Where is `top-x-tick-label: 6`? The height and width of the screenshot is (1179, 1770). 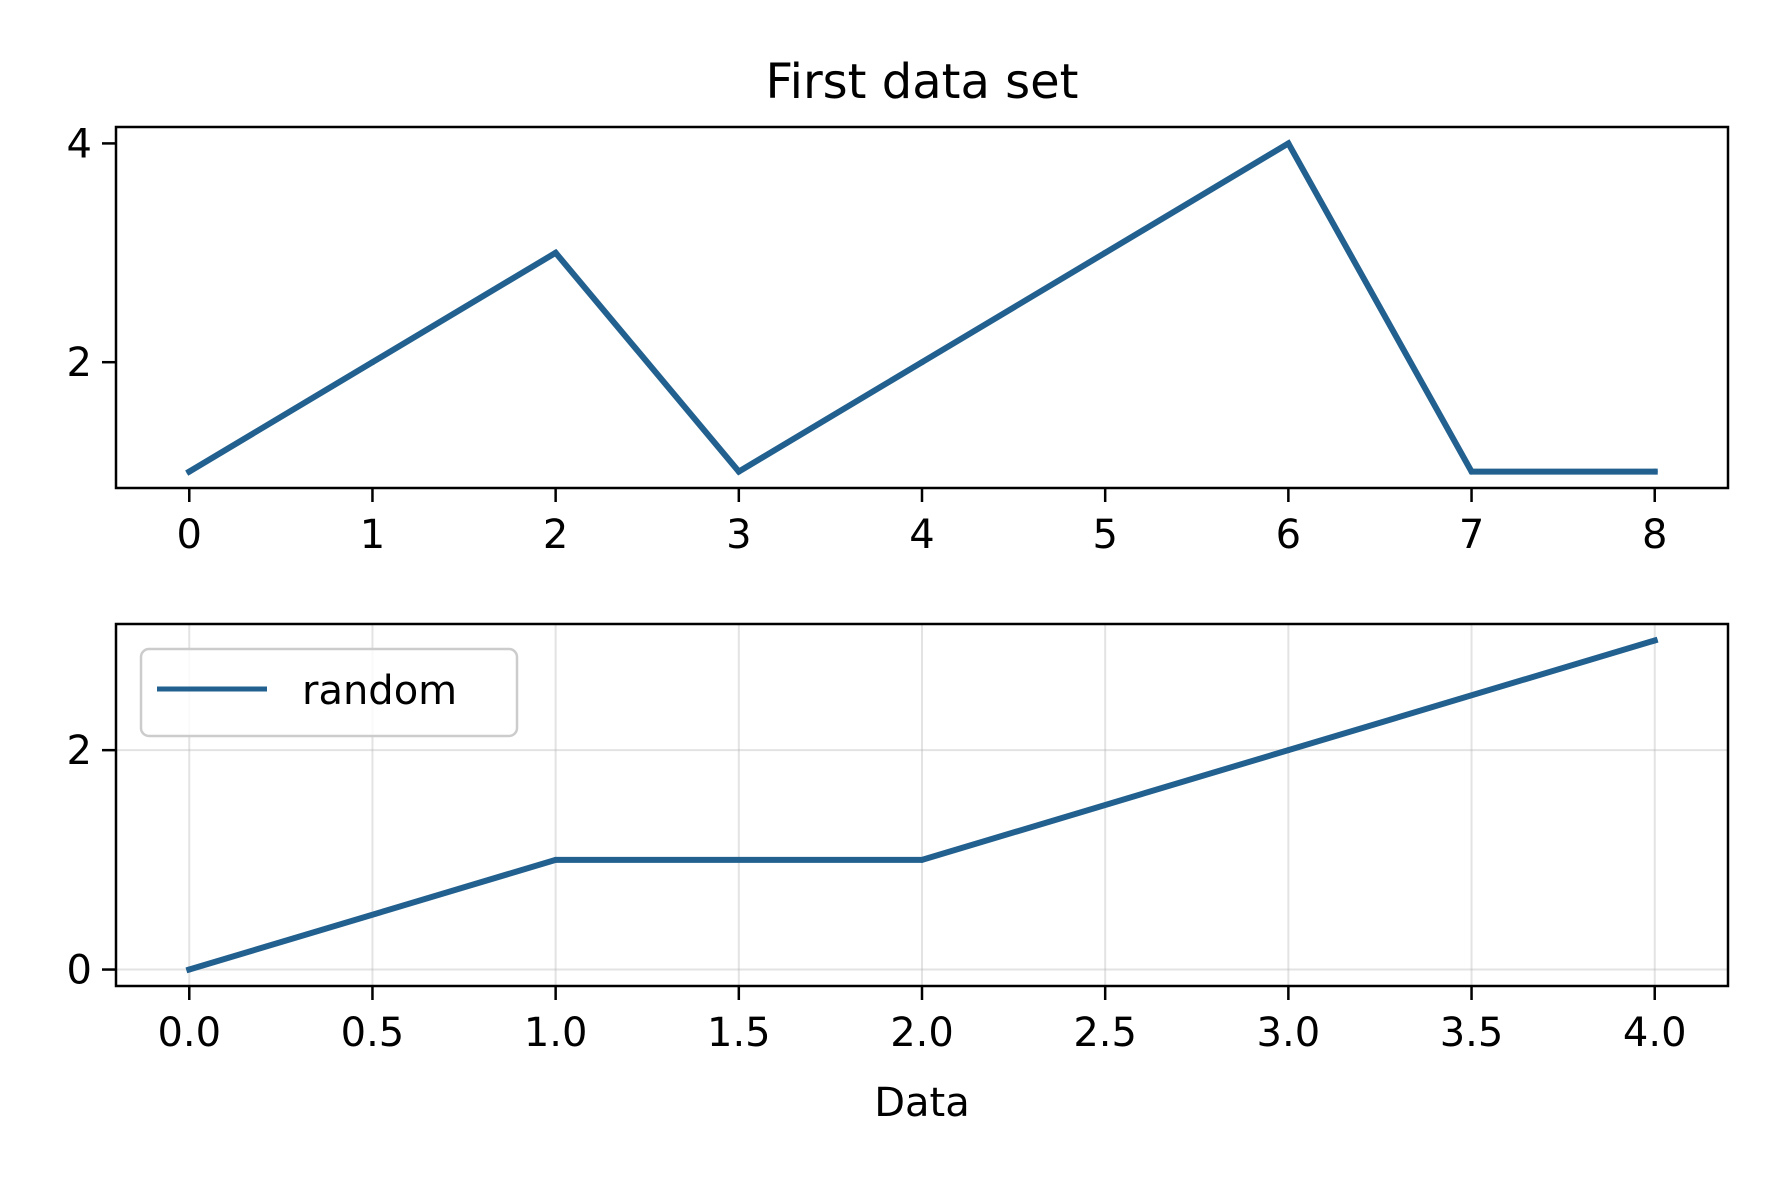
top-x-tick-label: 6 is located at coordinates (1288, 535).